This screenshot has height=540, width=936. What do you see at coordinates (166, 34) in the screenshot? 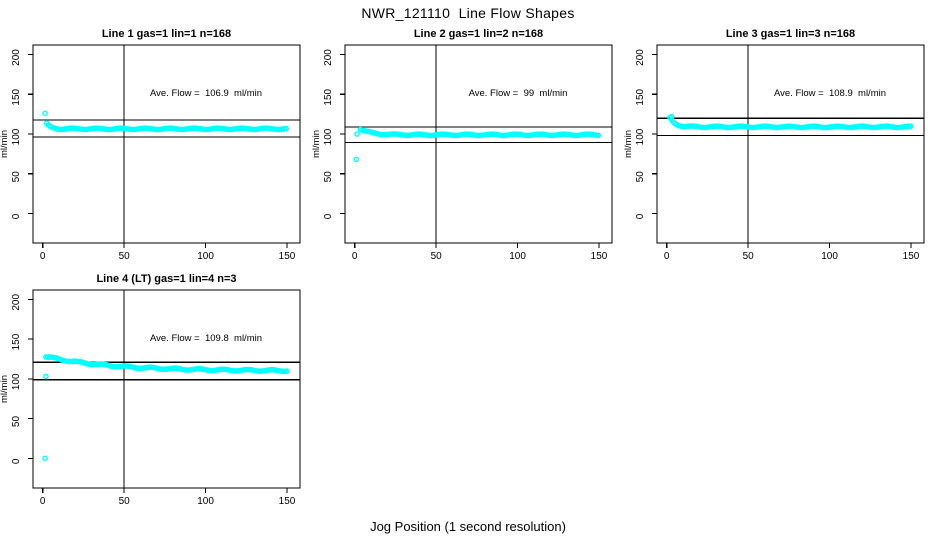
I see `panel-title-line-1: Line 1 gas=1 lin=1 n=168` at bounding box center [166, 34].